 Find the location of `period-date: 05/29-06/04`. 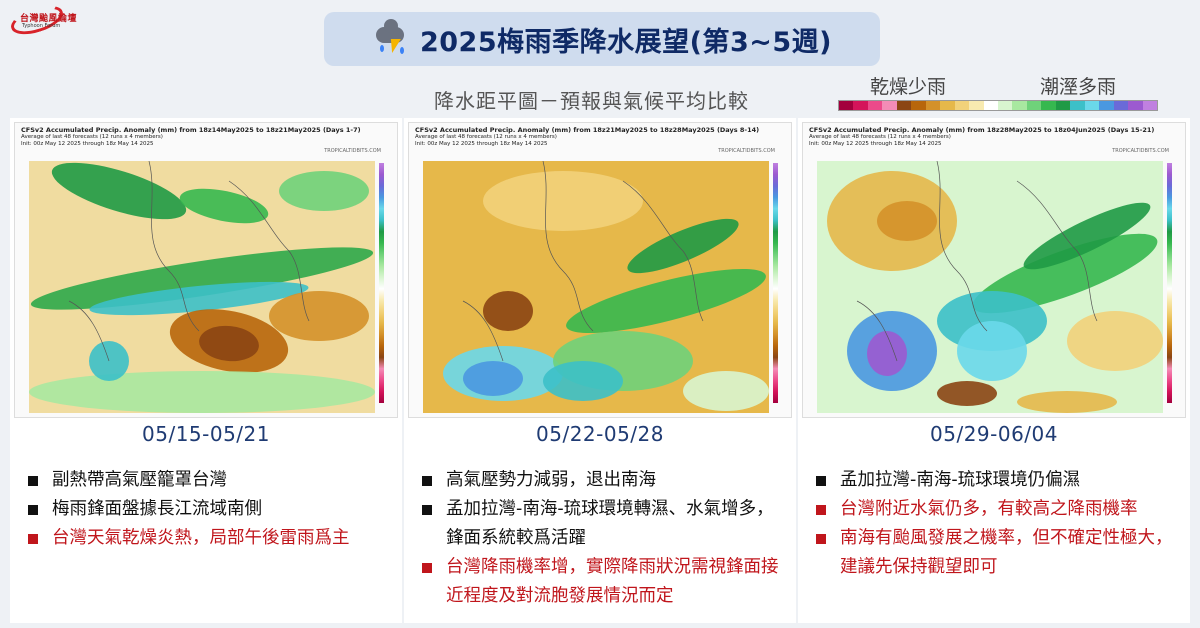

period-date: 05/29-06/04 is located at coordinates (994, 434).